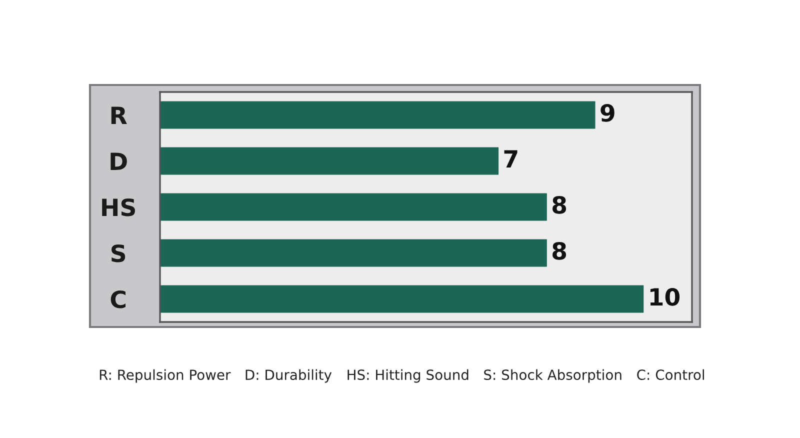 The width and height of the screenshot is (800, 438). Describe the element at coordinates (119, 253) in the screenshot. I see `y-tick-label: S` at that location.